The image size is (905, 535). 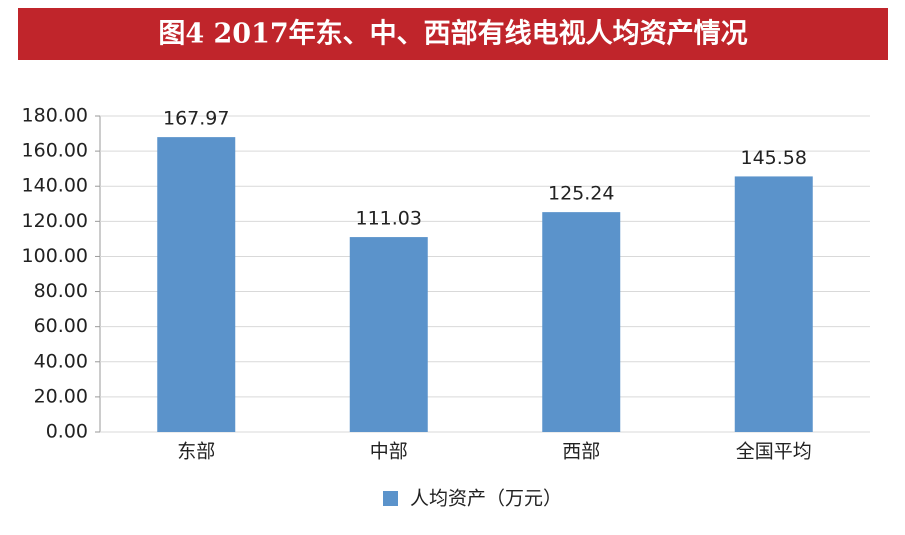 I want to click on value-label: 111.03, so click(x=389, y=219).